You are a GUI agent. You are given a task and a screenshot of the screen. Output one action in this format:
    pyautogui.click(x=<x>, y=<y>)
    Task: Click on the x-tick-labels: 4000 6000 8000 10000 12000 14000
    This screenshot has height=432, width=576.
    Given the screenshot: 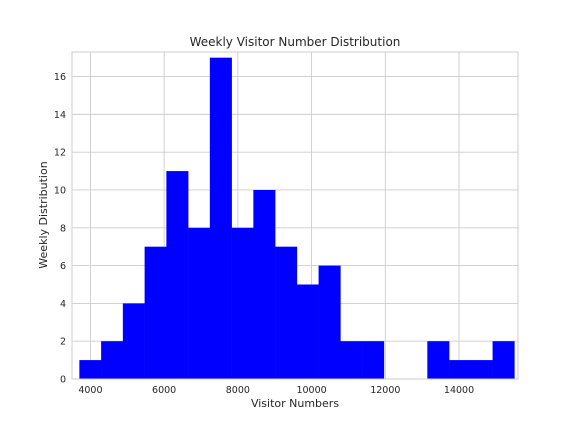 What is the action you would take?
    pyautogui.click(x=276, y=390)
    